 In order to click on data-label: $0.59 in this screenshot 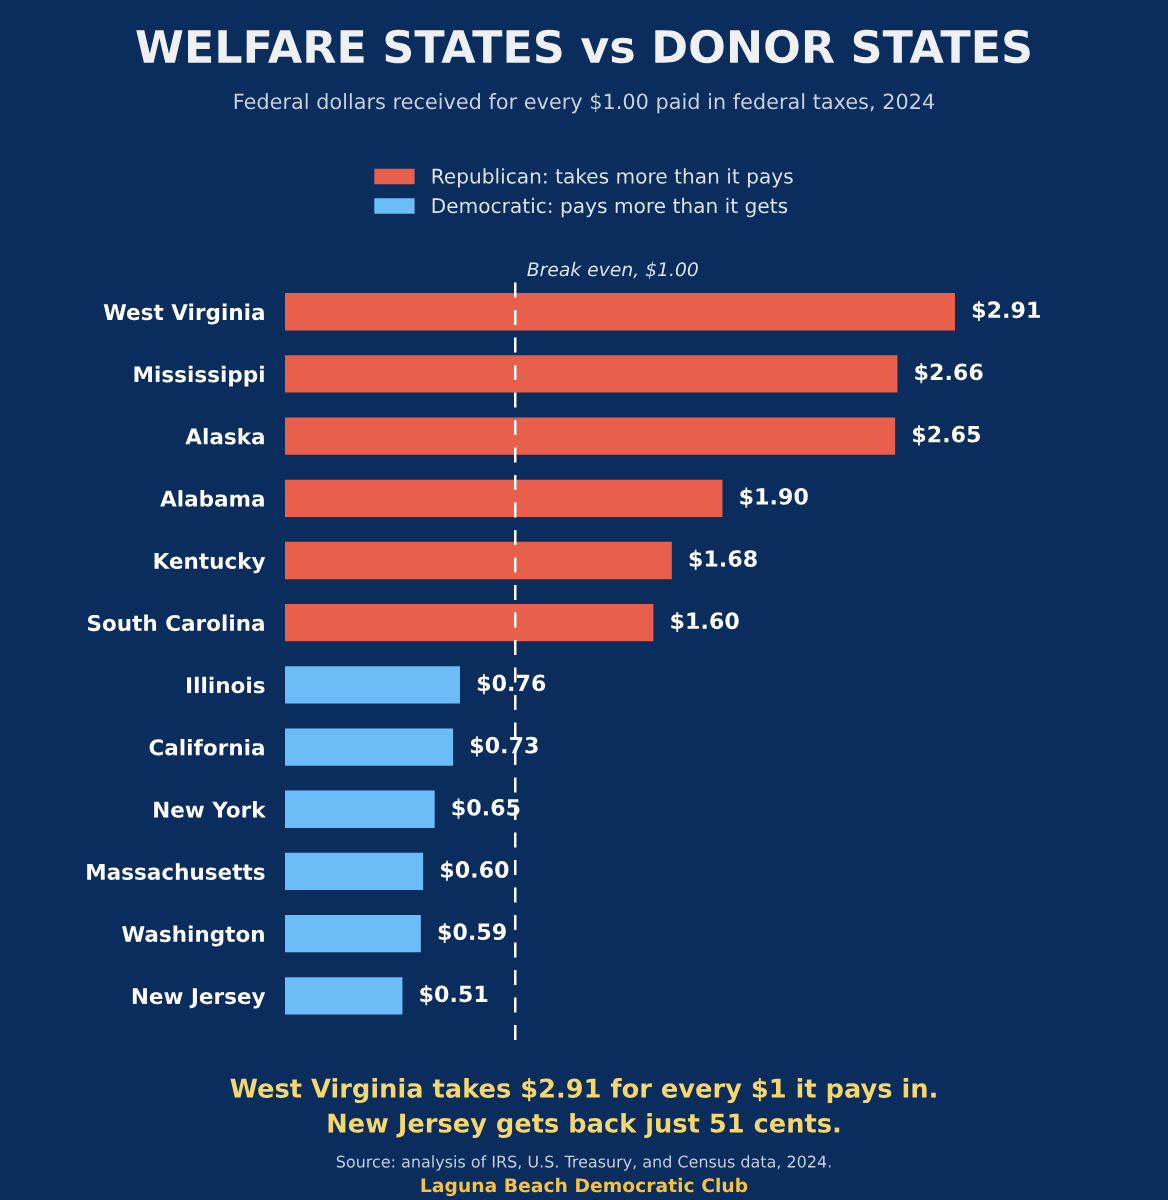, I will do `click(472, 933)`.